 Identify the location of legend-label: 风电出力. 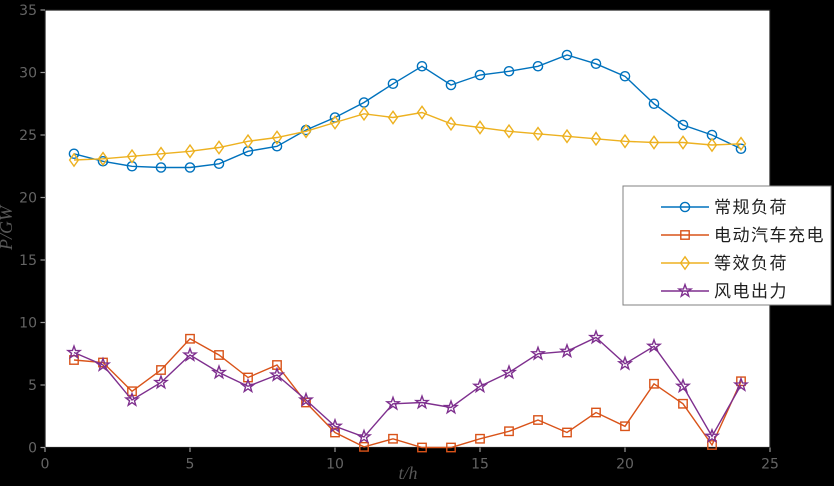
(751, 291).